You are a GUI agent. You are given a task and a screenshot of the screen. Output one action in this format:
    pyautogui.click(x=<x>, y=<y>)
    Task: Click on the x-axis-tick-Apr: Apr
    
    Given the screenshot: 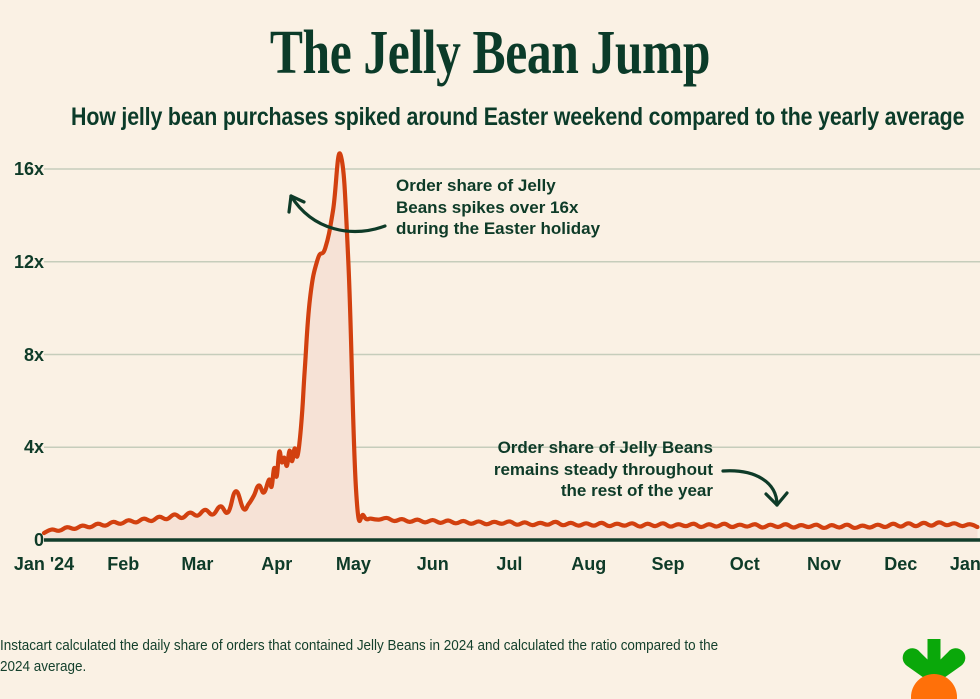 What is the action you would take?
    pyautogui.click(x=277, y=564)
    